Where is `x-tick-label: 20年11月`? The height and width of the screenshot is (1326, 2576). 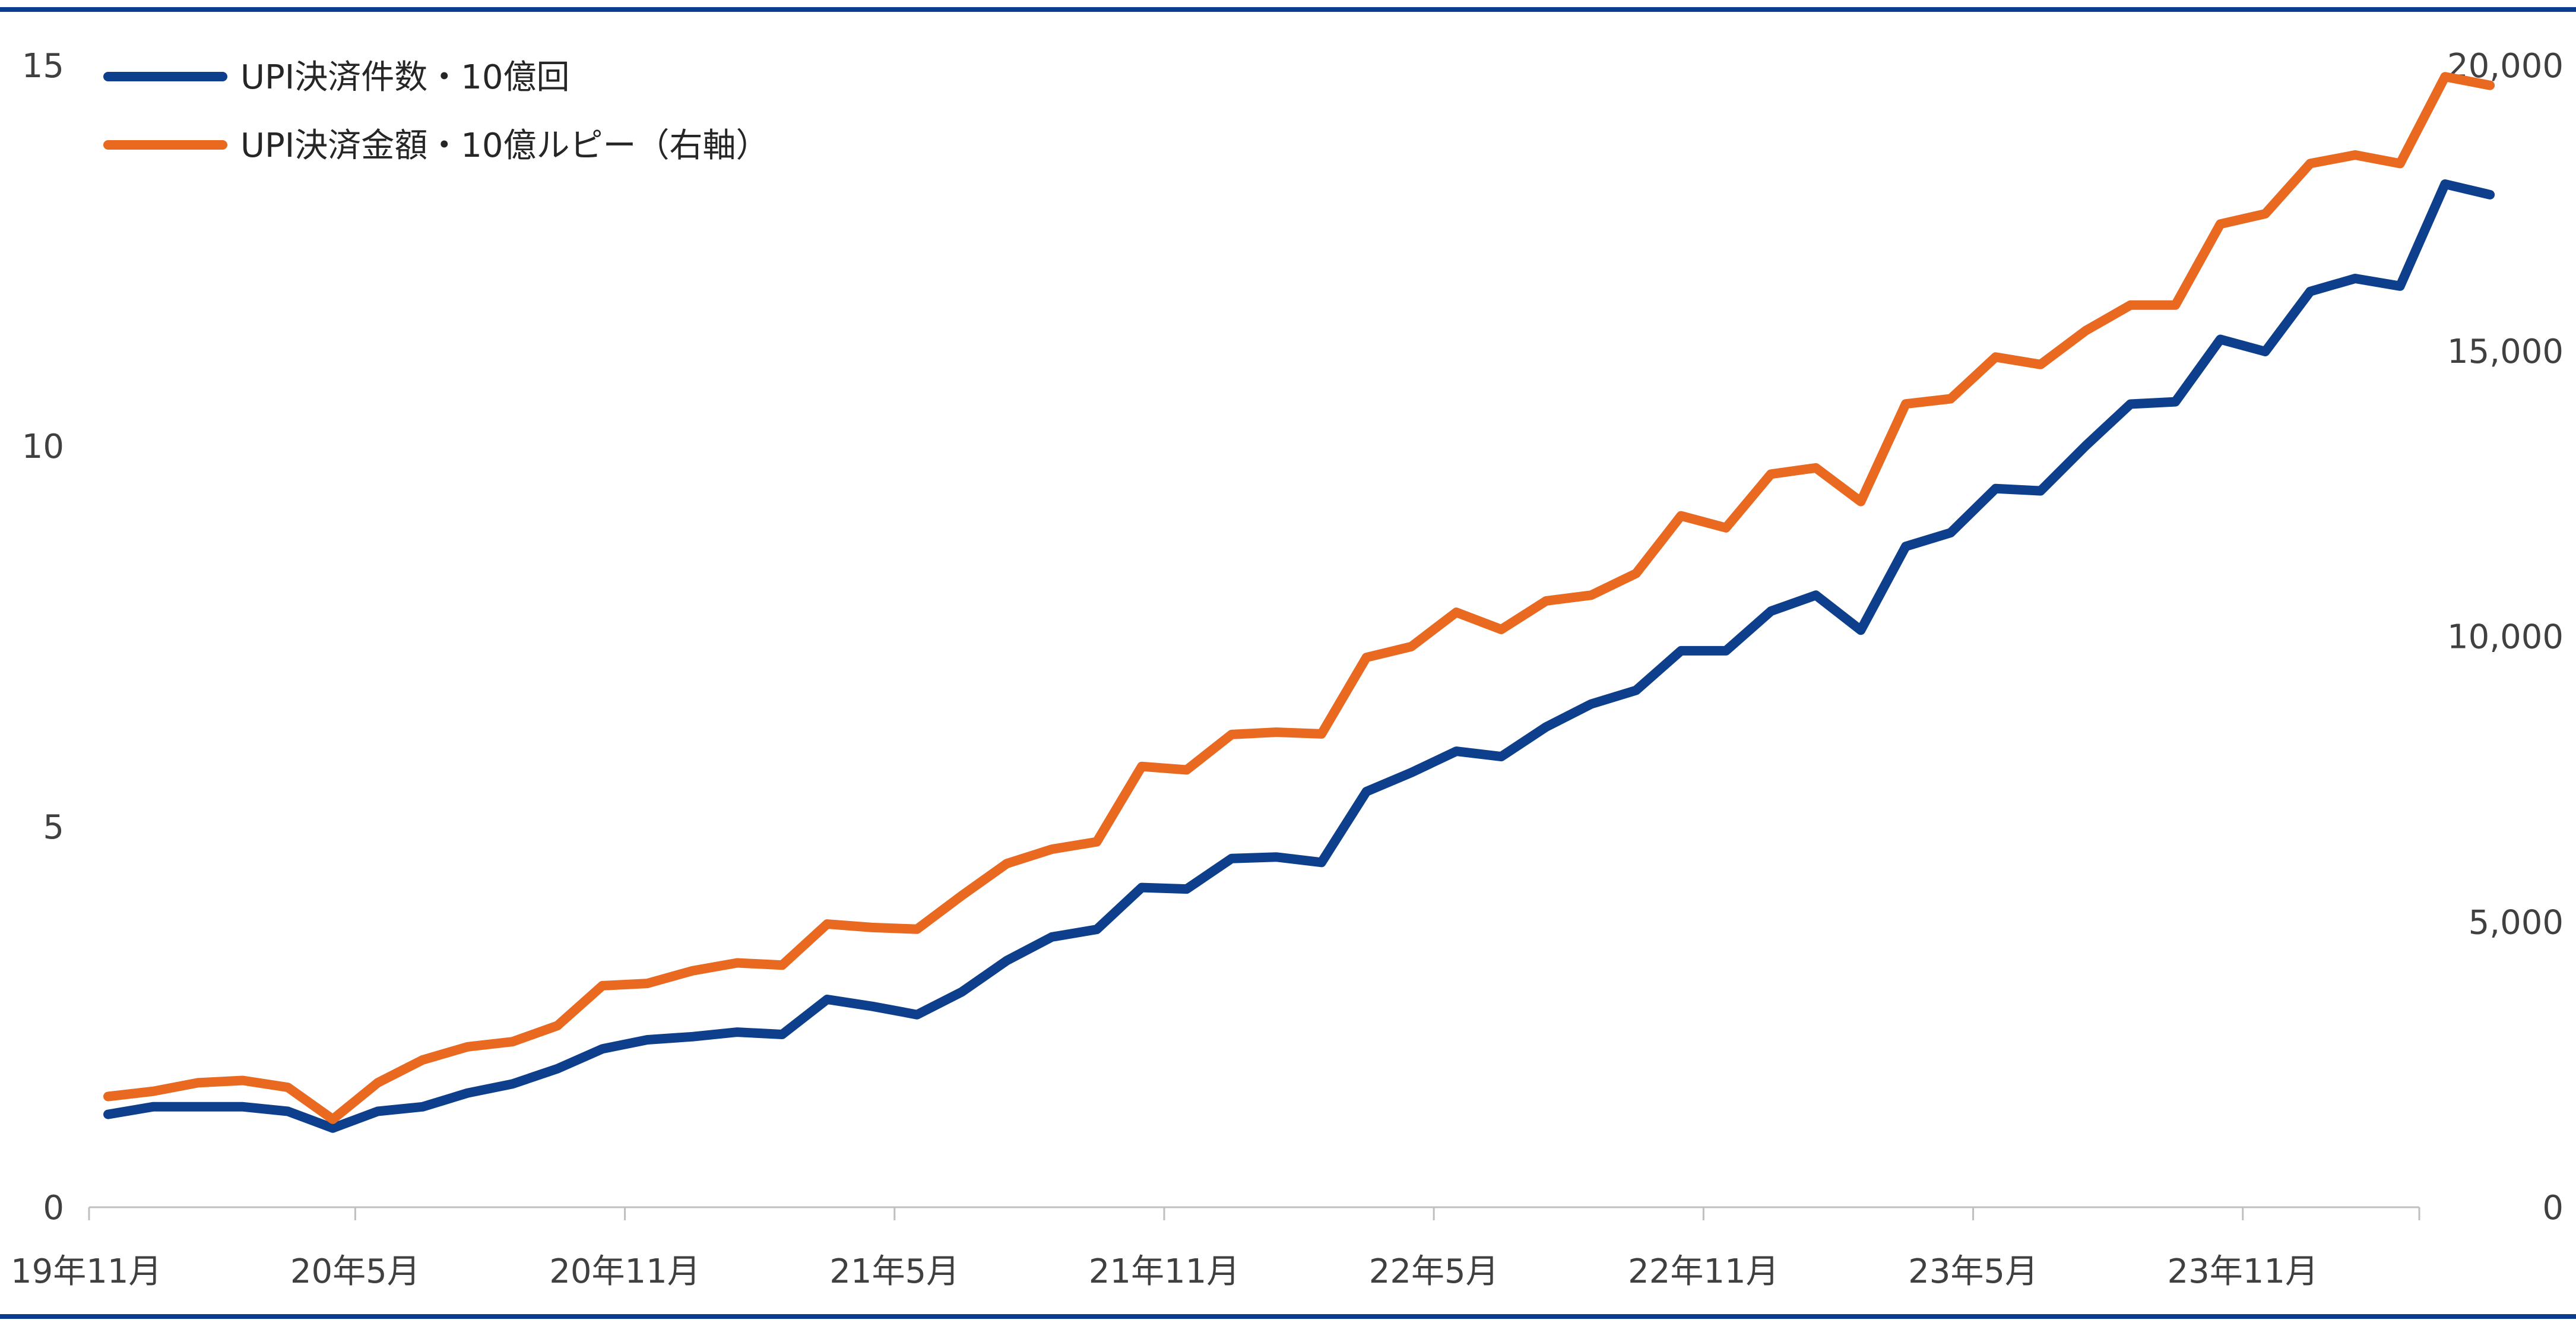
x-tick-label: 20年11月 is located at coordinates (625, 1271).